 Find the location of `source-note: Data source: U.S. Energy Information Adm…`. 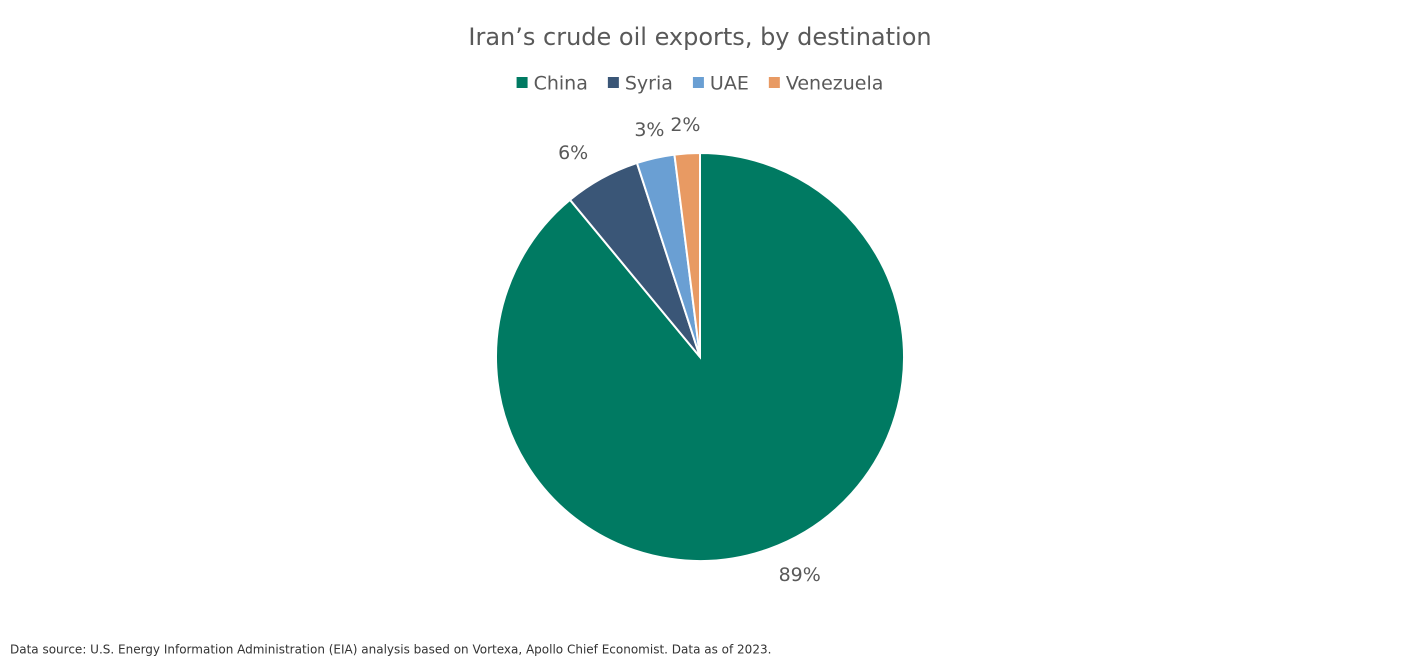

source-note: Data source: U.S. Energy Information Adm… is located at coordinates (390, 650).